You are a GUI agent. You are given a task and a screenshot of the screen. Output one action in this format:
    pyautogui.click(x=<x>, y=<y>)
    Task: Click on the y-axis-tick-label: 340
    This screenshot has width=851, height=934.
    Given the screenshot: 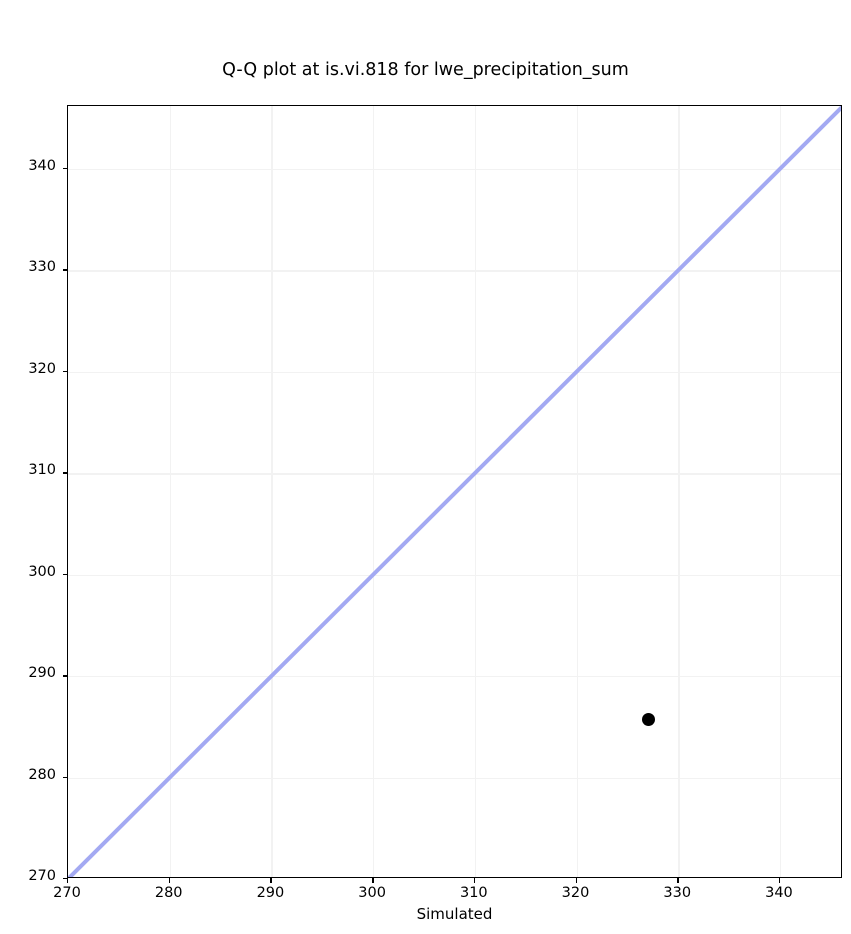 What is the action you would take?
    pyautogui.click(x=42, y=165)
    